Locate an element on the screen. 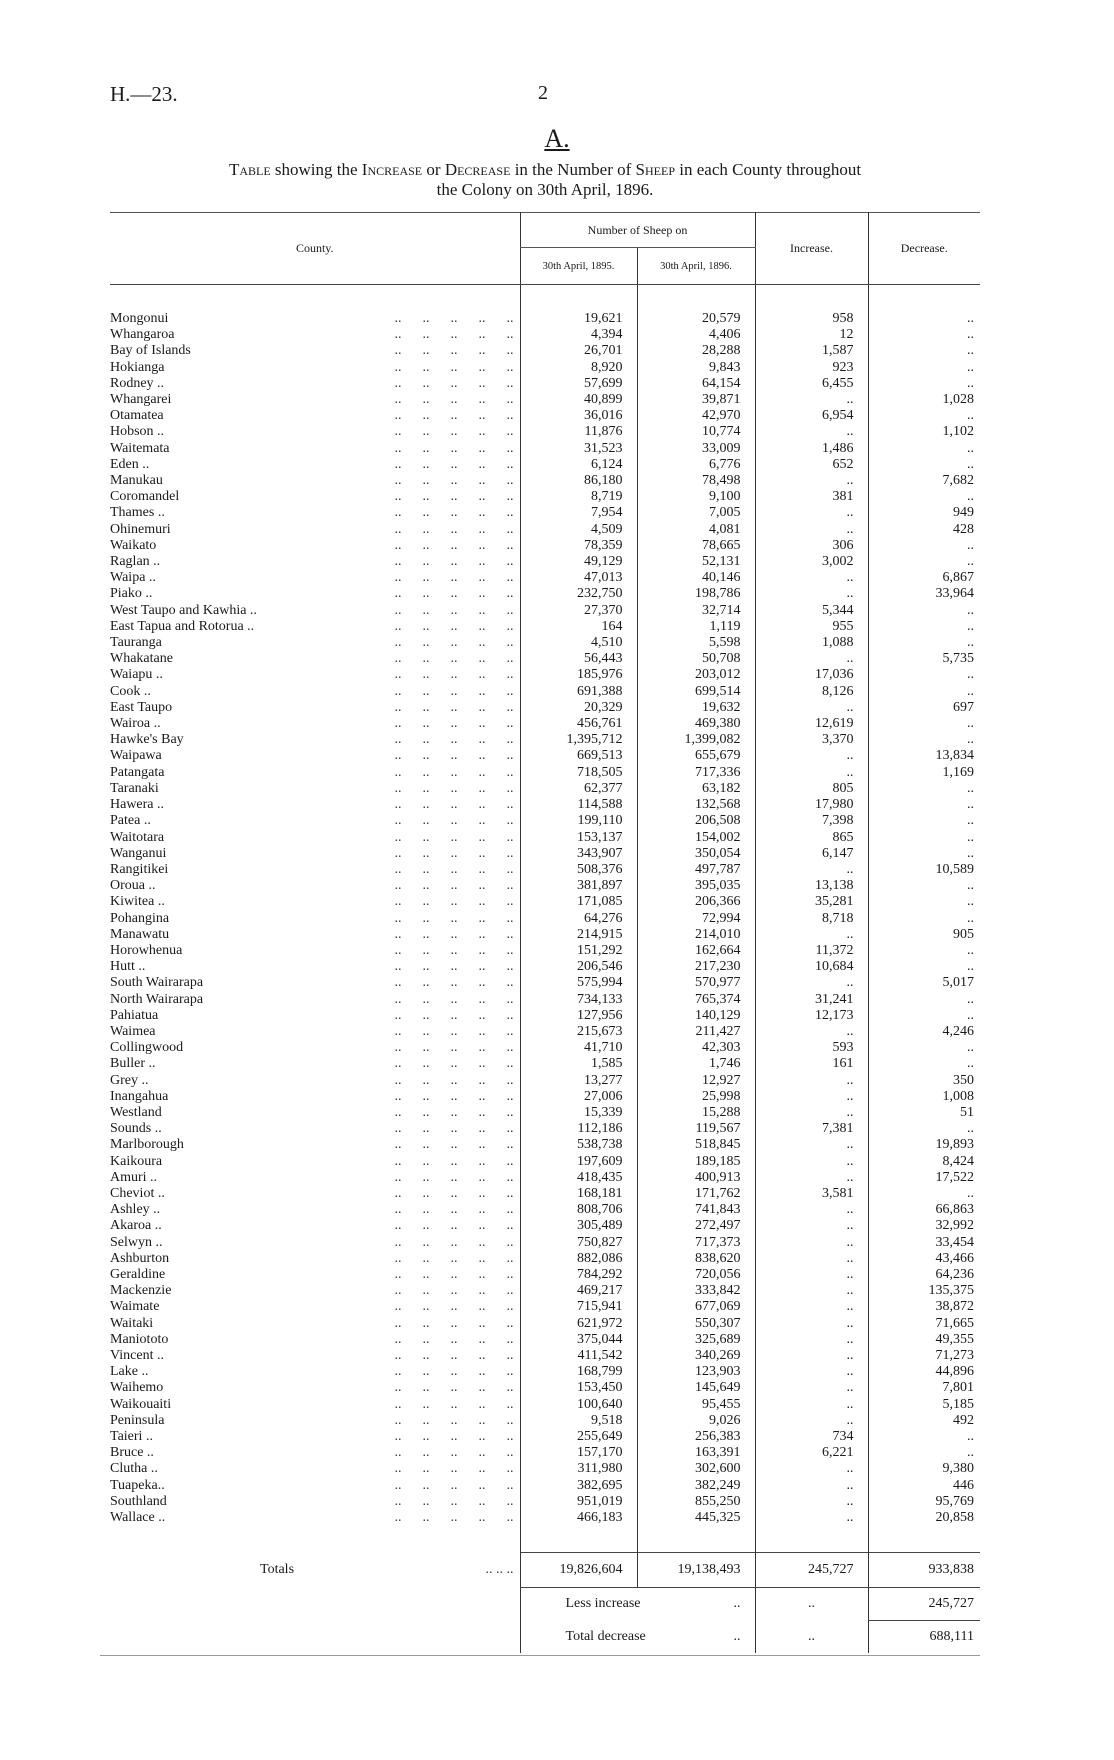  increase-value: 1,587 is located at coordinates (811, 351).